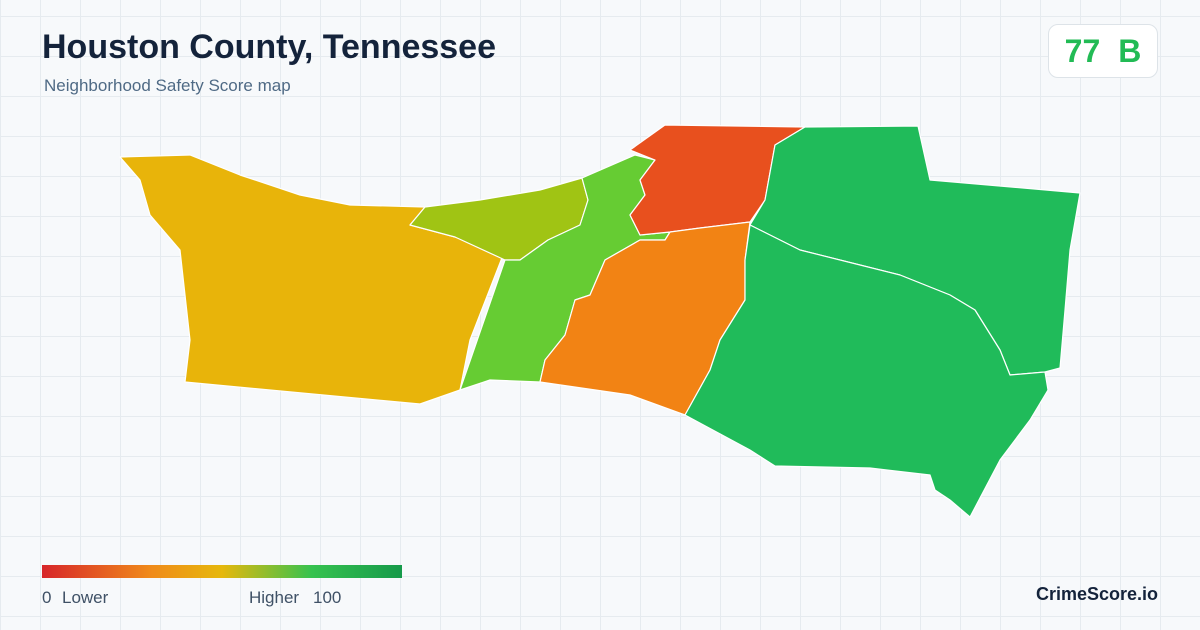 The width and height of the screenshot is (1200, 630). What do you see at coordinates (1082, 50) in the screenshot?
I see `score: 77` at bounding box center [1082, 50].